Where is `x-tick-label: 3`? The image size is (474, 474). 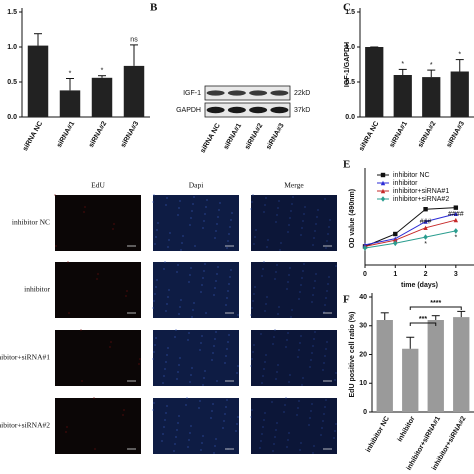
x-tick-label: 3 is located at coordinates (456, 274).